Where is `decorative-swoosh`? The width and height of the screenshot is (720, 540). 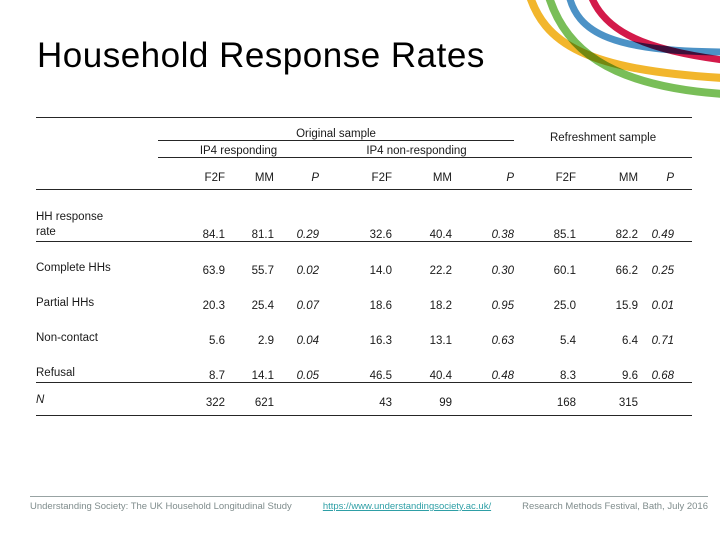
decorative-swoosh is located at coordinates (623, 49).